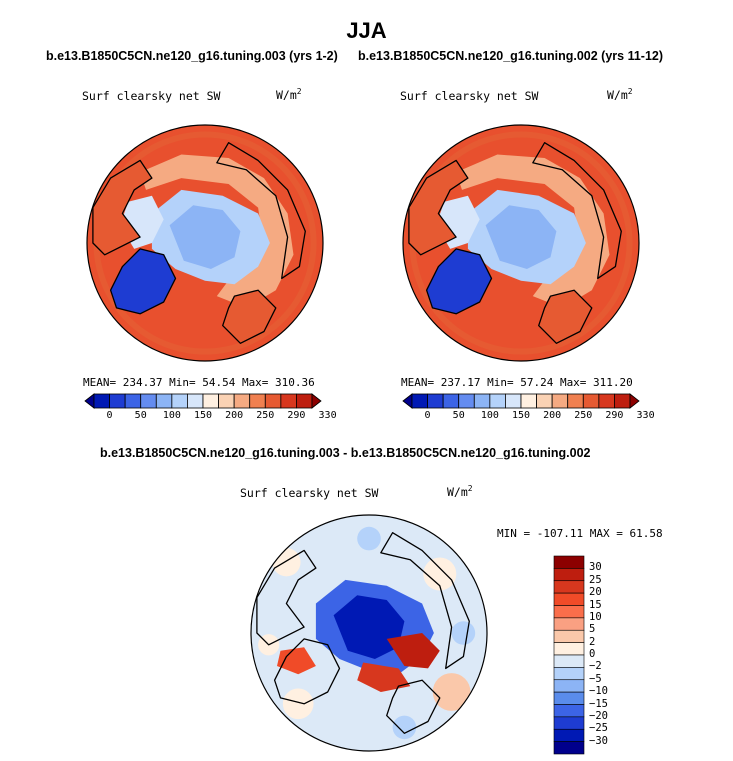 This screenshot has height=761, width=733. Describe the element at coordinates (595, 678) in the screenshot. I see `colorbar-tick-label: −5` at that location.